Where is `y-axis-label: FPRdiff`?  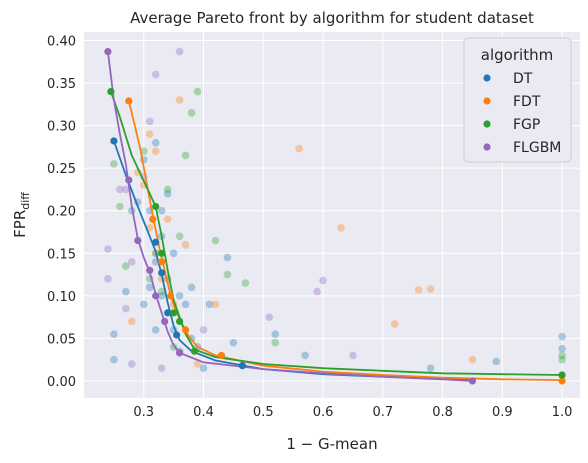 y-axis-label: FPRdiff is located at coordinates (21, 215).